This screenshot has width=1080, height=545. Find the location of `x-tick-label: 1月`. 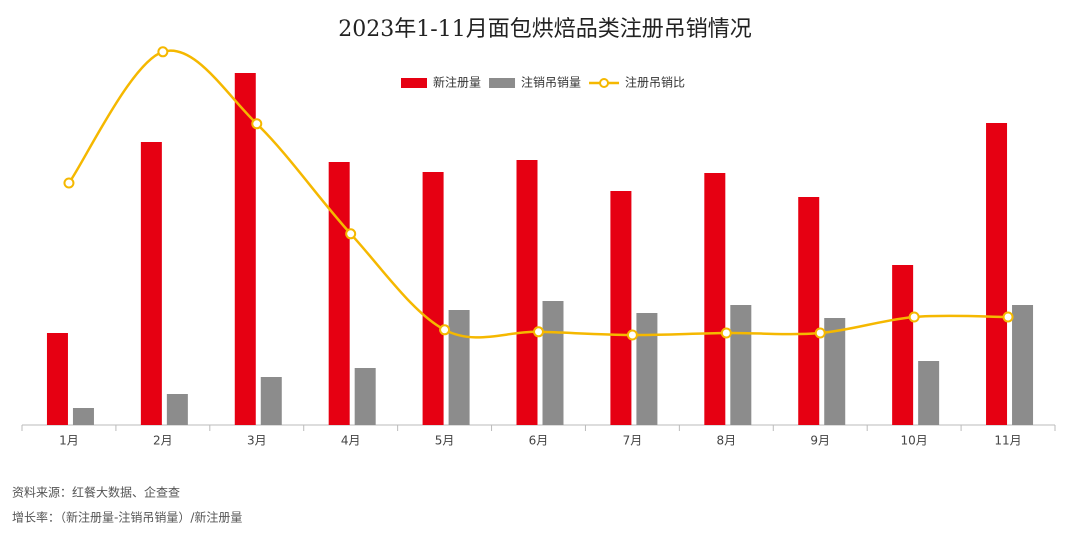

x-tick-label: 1月 is located at coordinates (69, 441).